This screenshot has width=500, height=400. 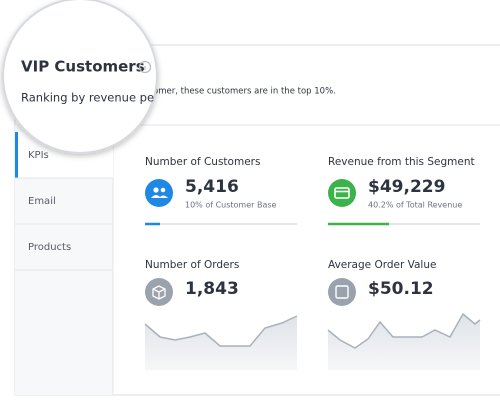 I want to click on tab: KPIs, so click(x=38, y=155).